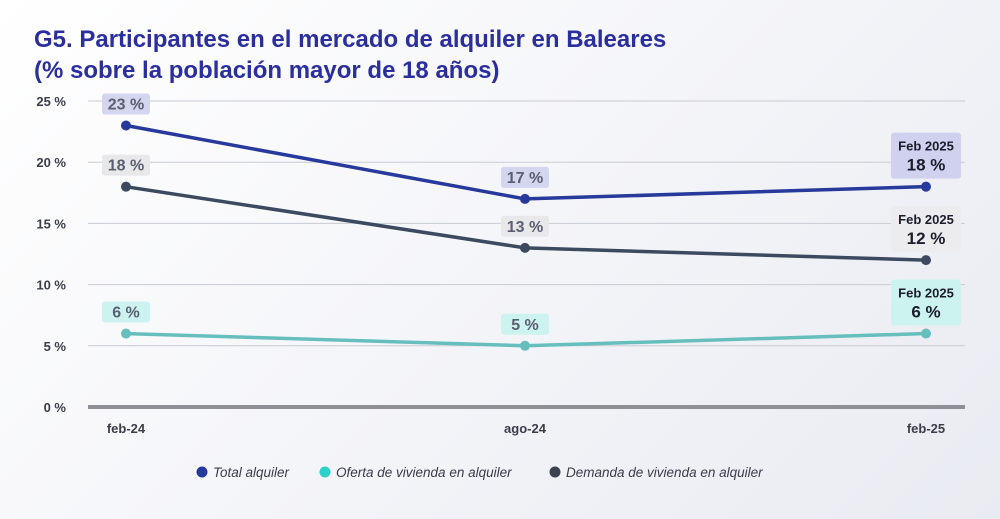 This screenshot has height=519, width=1000. Describe the element at coordinates (926, 238) in the screenshot. I see `end-label-value: 12 %` at that location.